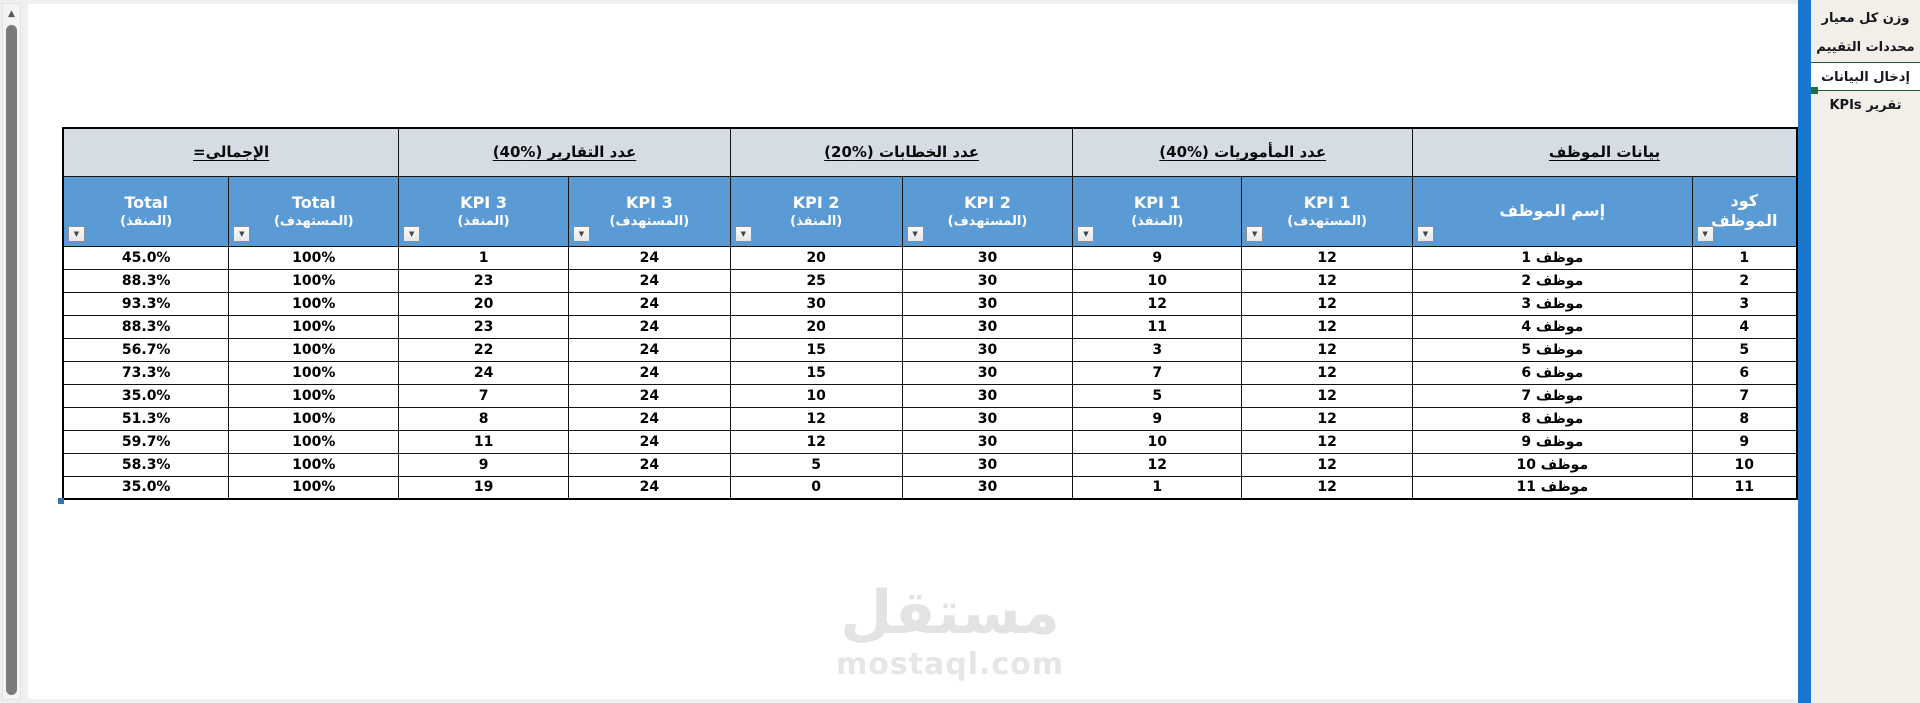 The width and height of the screenshot is (1920, 703). I want to click on cell: موظف 8, so click(1552, 418).